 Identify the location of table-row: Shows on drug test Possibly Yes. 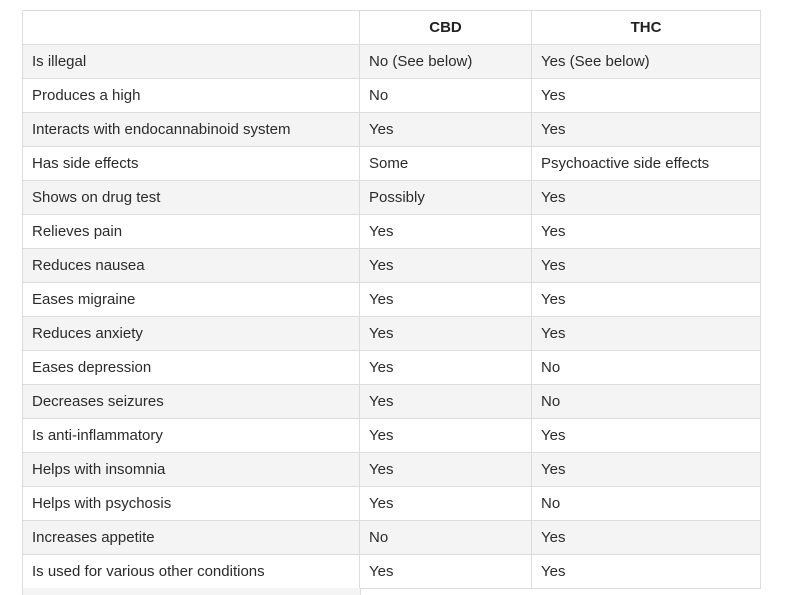
(391, 197).